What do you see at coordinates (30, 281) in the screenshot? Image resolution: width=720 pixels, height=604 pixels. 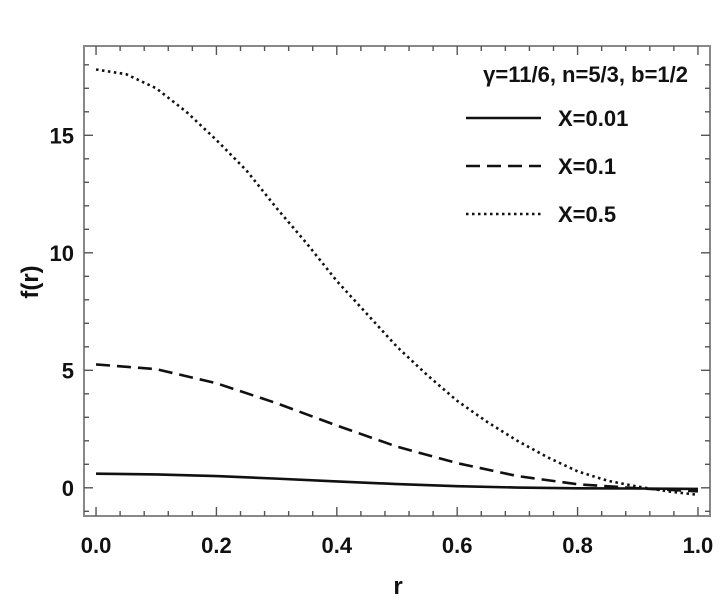 I see `y-axis-label: f(r)` at bounding box center [30, 281].